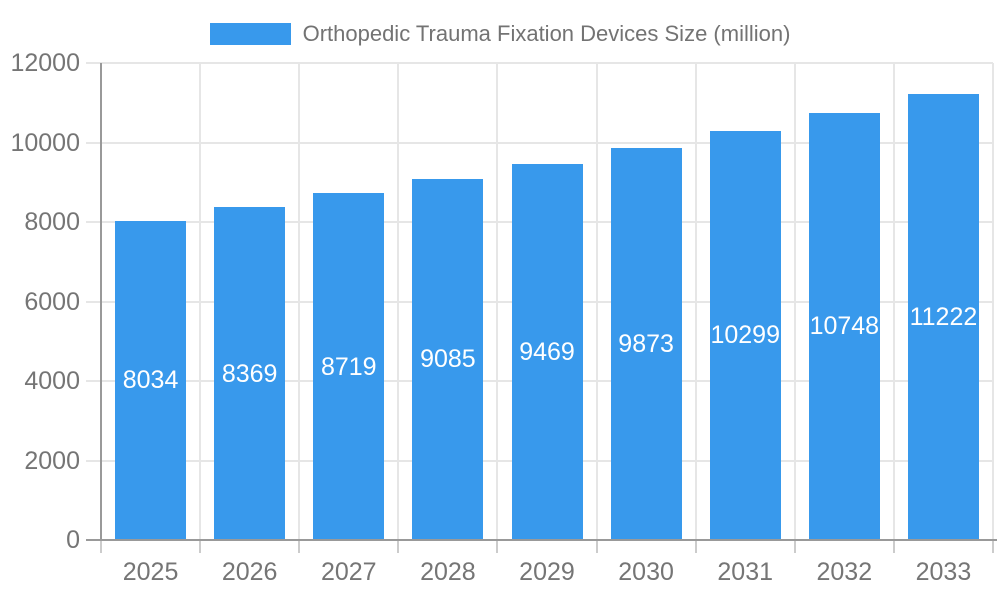  Describe the element at coordinates (541, 540) in the screenshot. I see `x-axis-line` at that location.